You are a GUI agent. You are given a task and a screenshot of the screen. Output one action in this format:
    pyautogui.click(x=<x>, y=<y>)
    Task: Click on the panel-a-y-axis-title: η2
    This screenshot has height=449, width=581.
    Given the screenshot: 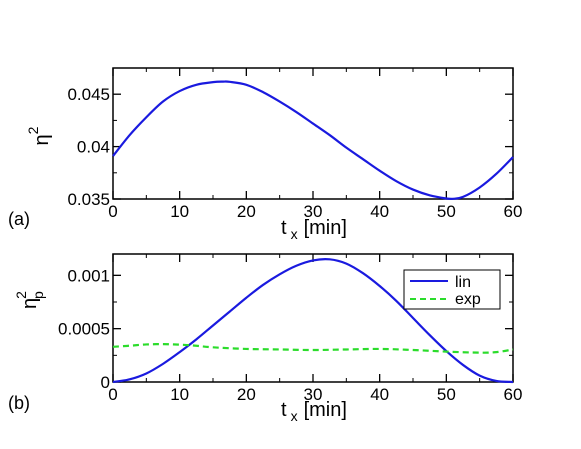 What is the action you would take?
    pyautogui.click(x=39, y=135)
    